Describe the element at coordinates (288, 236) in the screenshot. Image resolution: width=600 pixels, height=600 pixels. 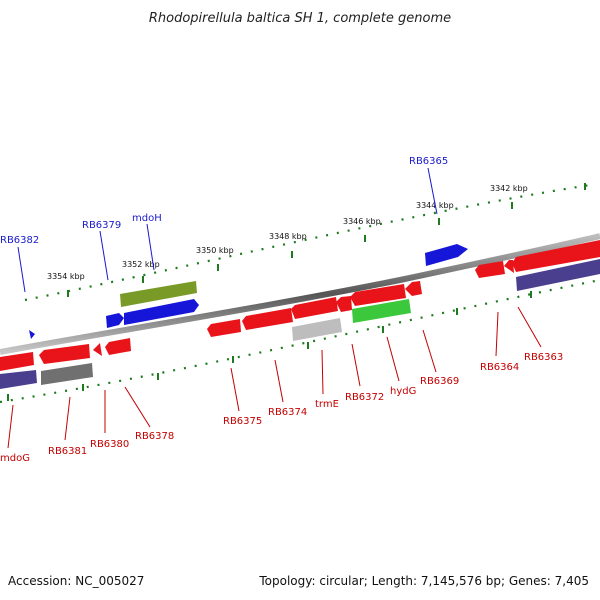
I see `ruler-label: 3348 kbp` at that location.